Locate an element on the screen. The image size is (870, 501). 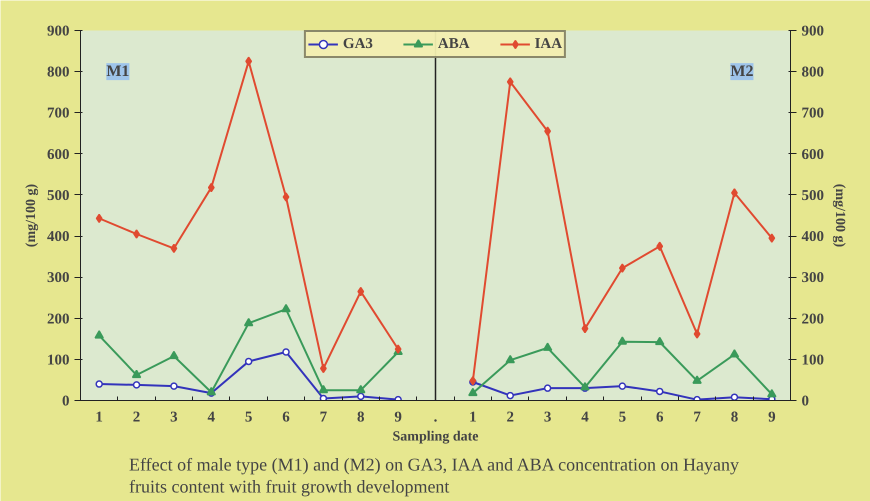
y-axis-title: (mg/100 g) is located at coordinates (31, 215).